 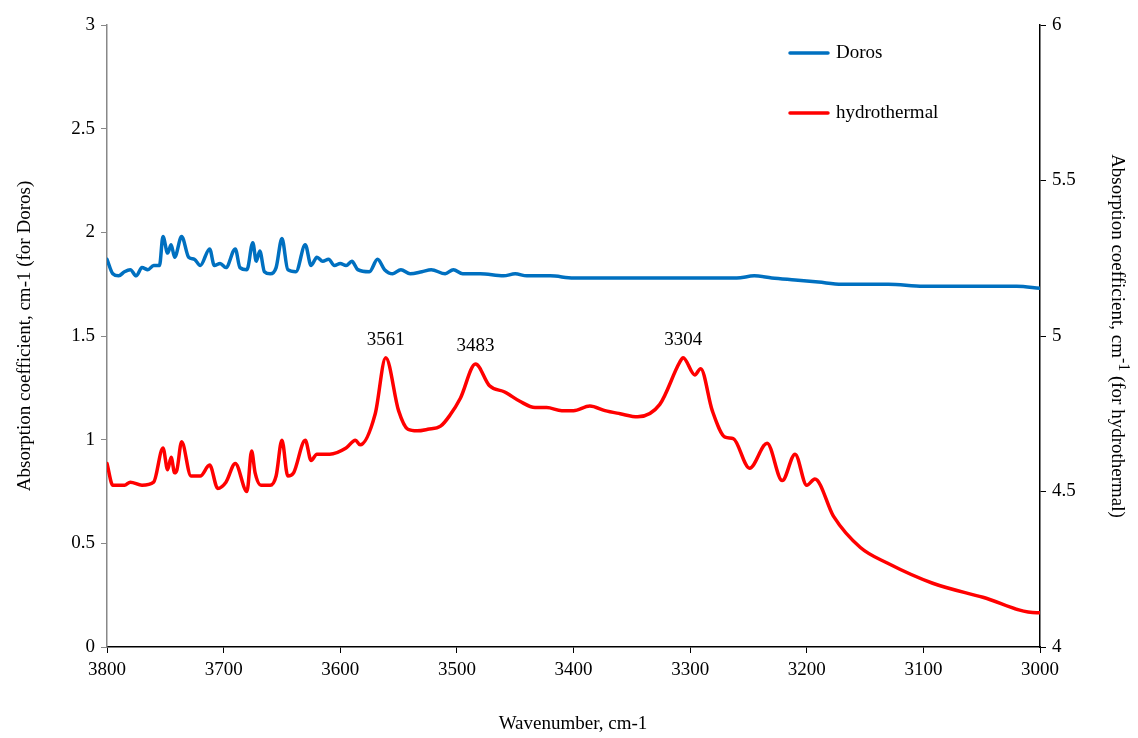 I want to click on y2-tick-label: 5.5, so click(x=1064, y=179).